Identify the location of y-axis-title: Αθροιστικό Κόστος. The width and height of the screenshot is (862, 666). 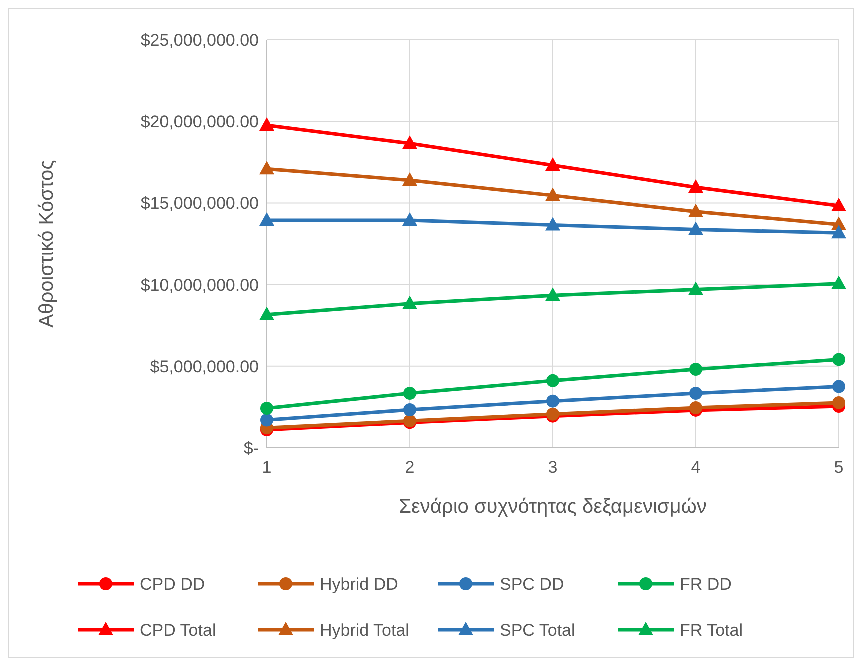
(47, 244).